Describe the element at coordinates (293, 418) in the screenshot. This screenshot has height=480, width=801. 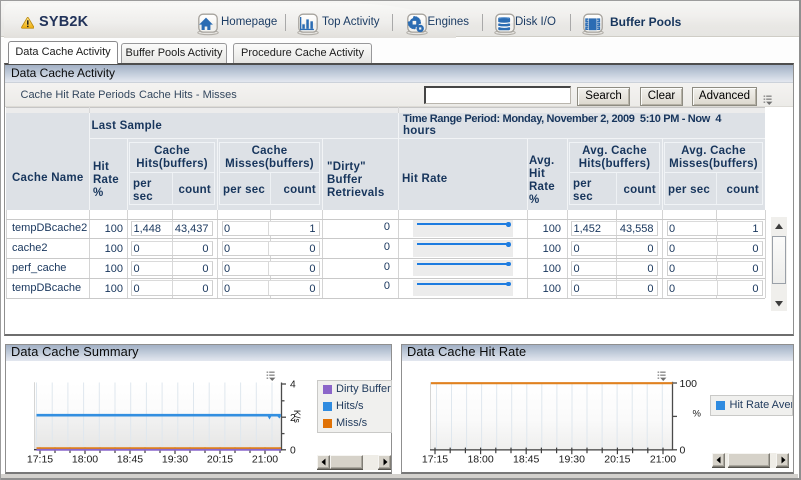
I see `svg-text: 2` at that location.